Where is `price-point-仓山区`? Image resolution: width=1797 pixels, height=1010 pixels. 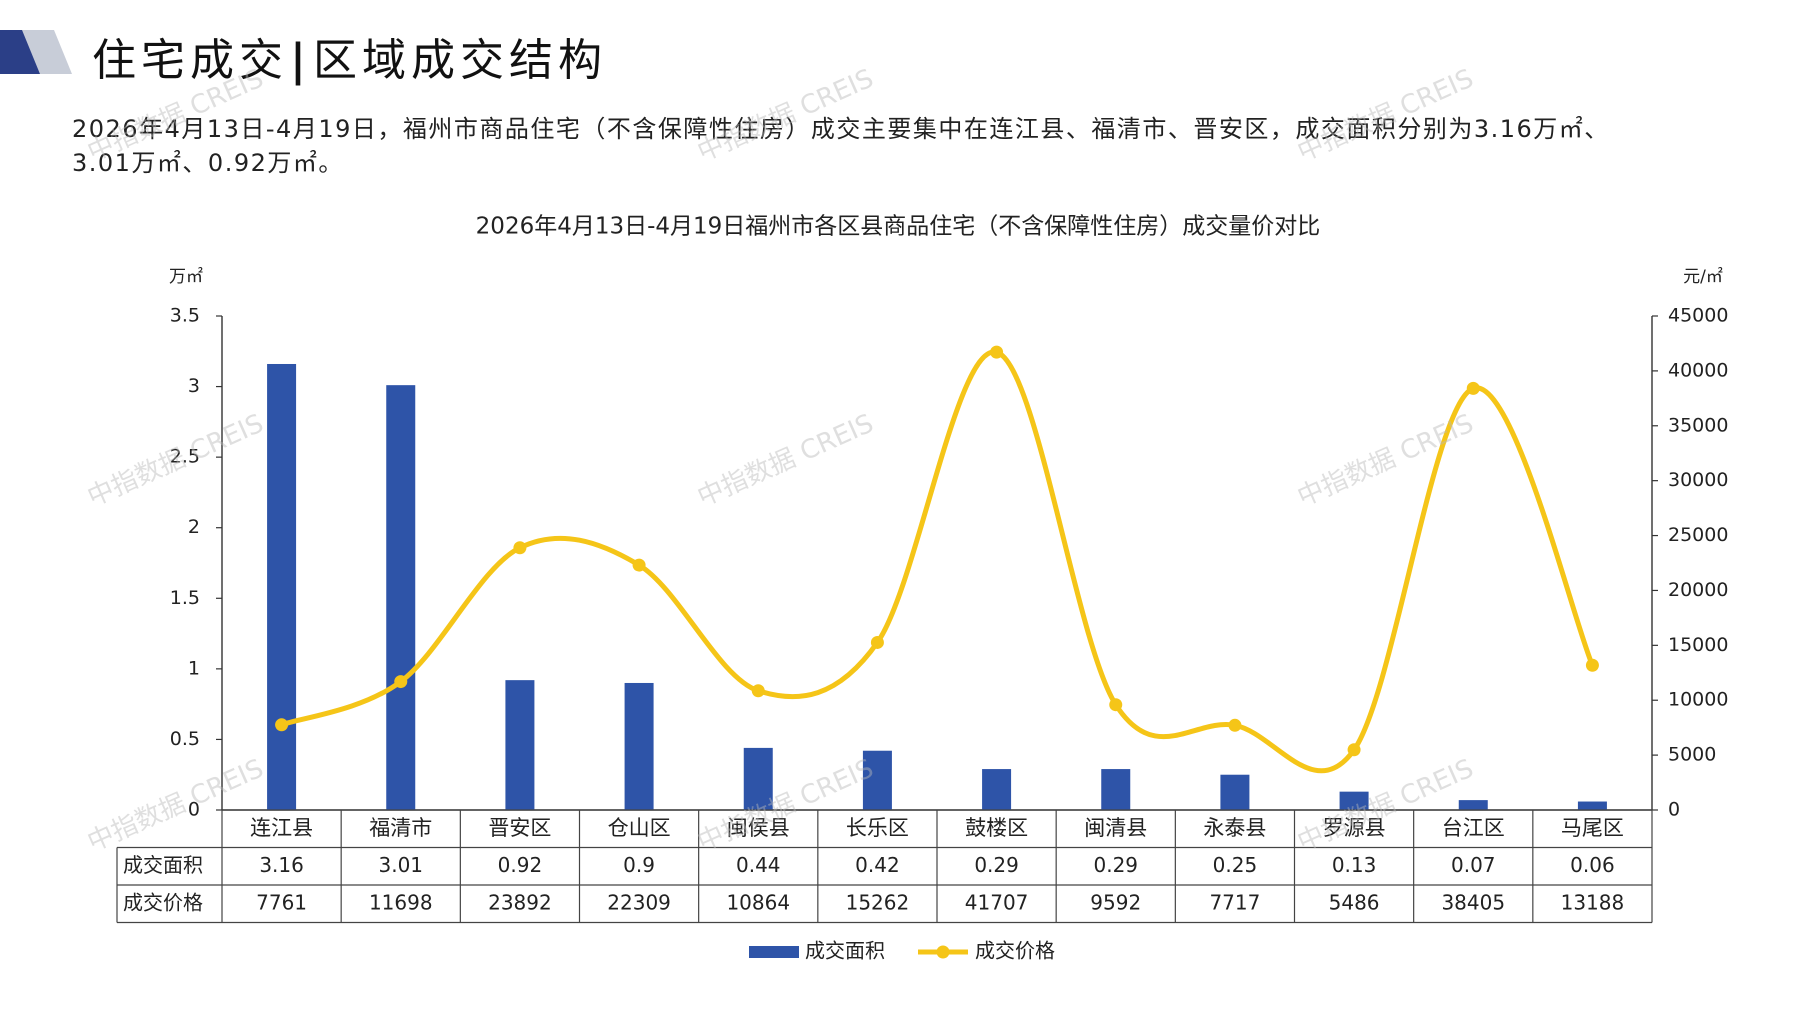 price-point-仓山区 is located at coordinates (639, 565).